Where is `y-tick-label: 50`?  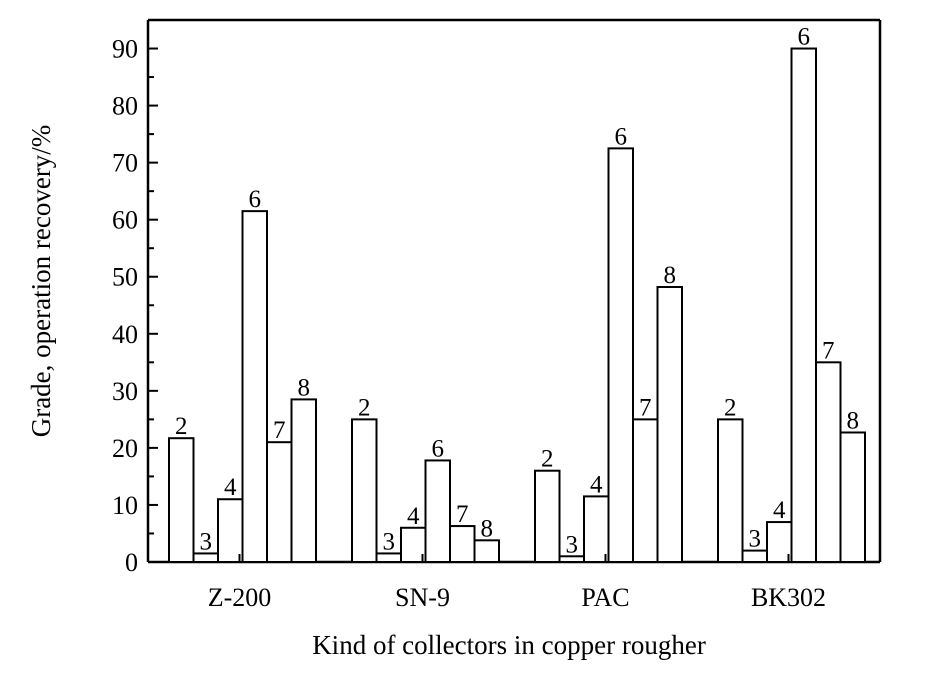 y-tick-label: 50 is located at coordinates (125, 277).